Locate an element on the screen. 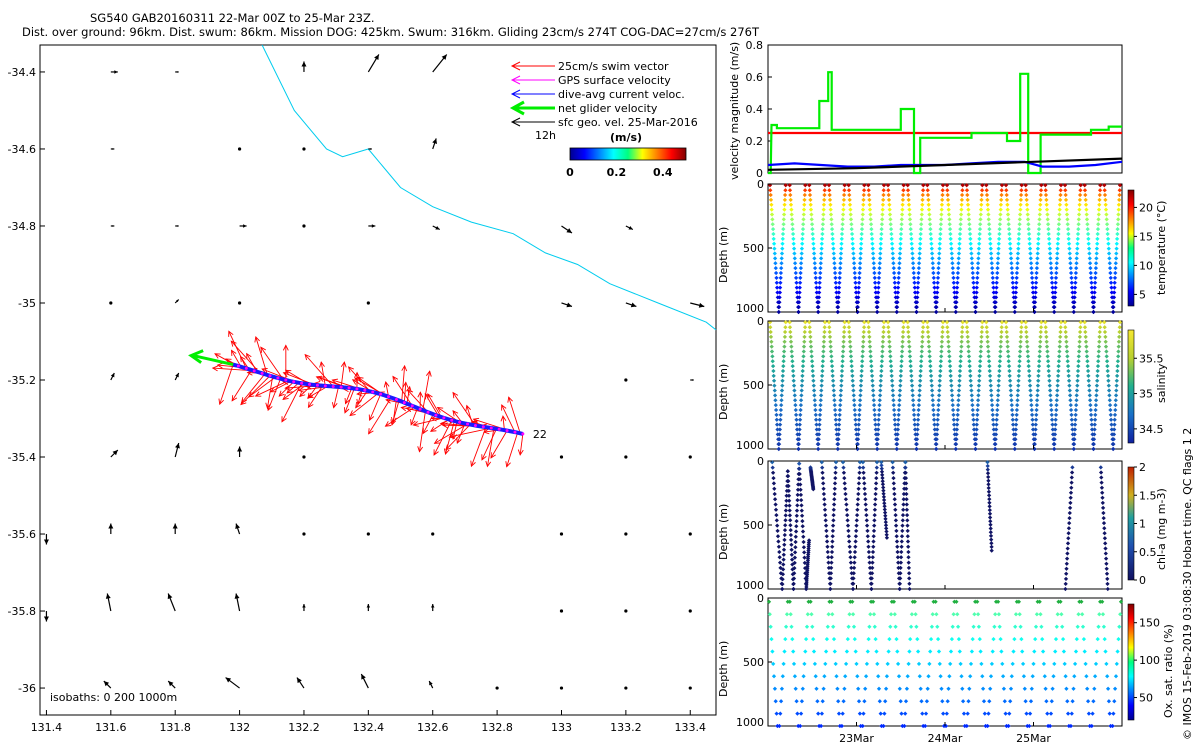 The height and width of the screenshot is (754, 1200). velocity-ytick-label: 0.6 is located at coordinates (755, 77).